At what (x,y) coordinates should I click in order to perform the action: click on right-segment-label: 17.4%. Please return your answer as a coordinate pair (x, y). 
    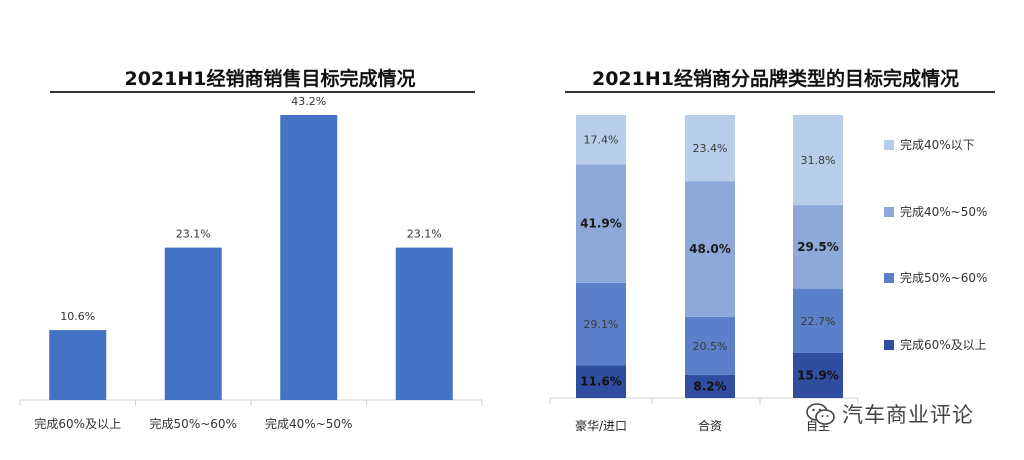
    Looking at the image, I should click on (601, 140).